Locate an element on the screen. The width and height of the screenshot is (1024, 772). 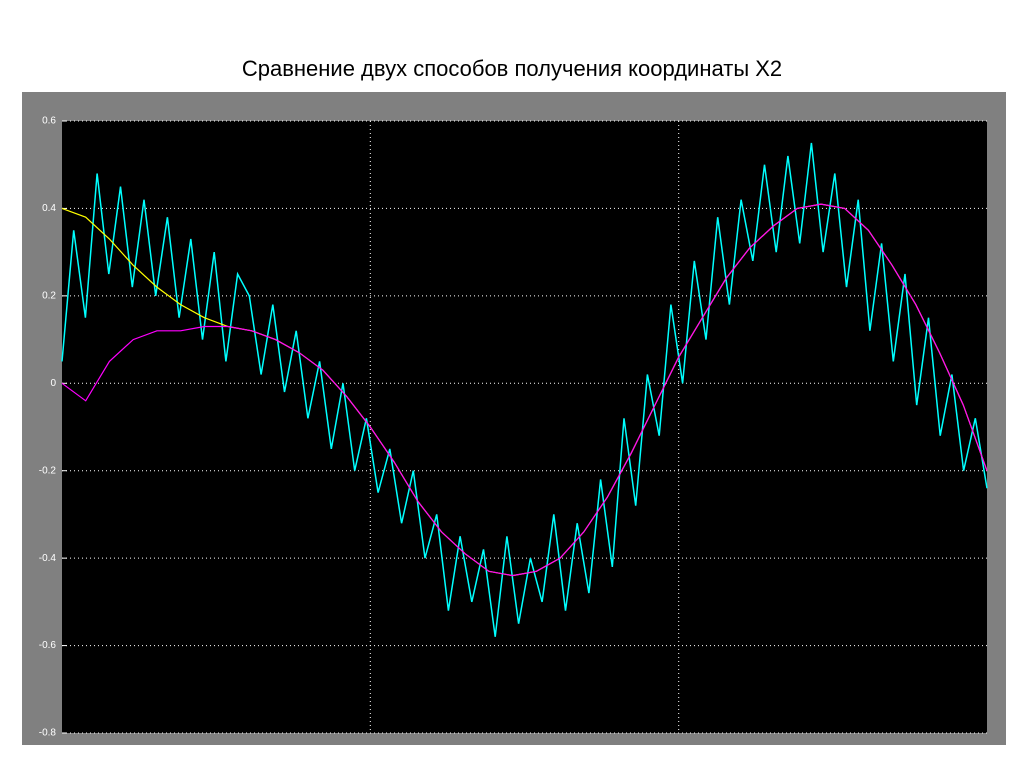
y-tick-label: -0.8 is located at coordinates (48, 733).